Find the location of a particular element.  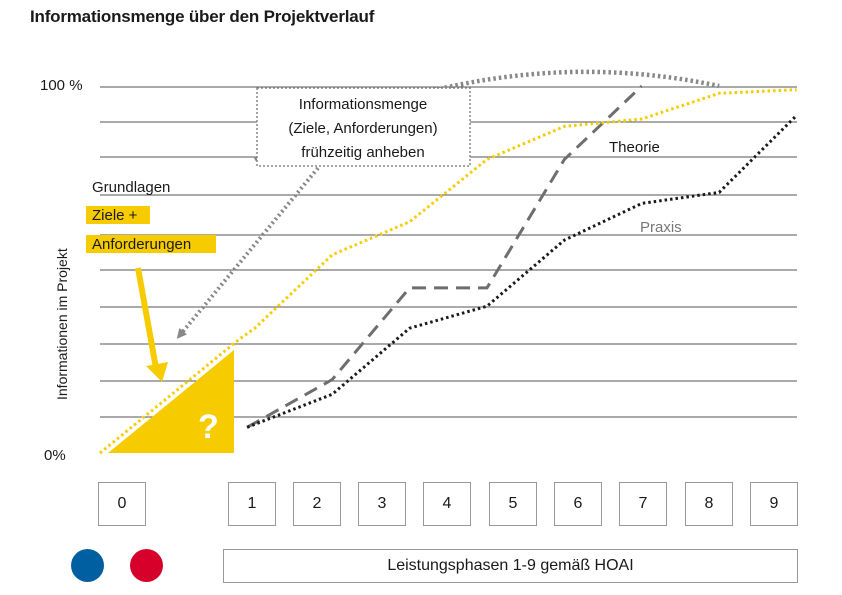

phase-box-4: 4 is located at coordinates (447, 504).